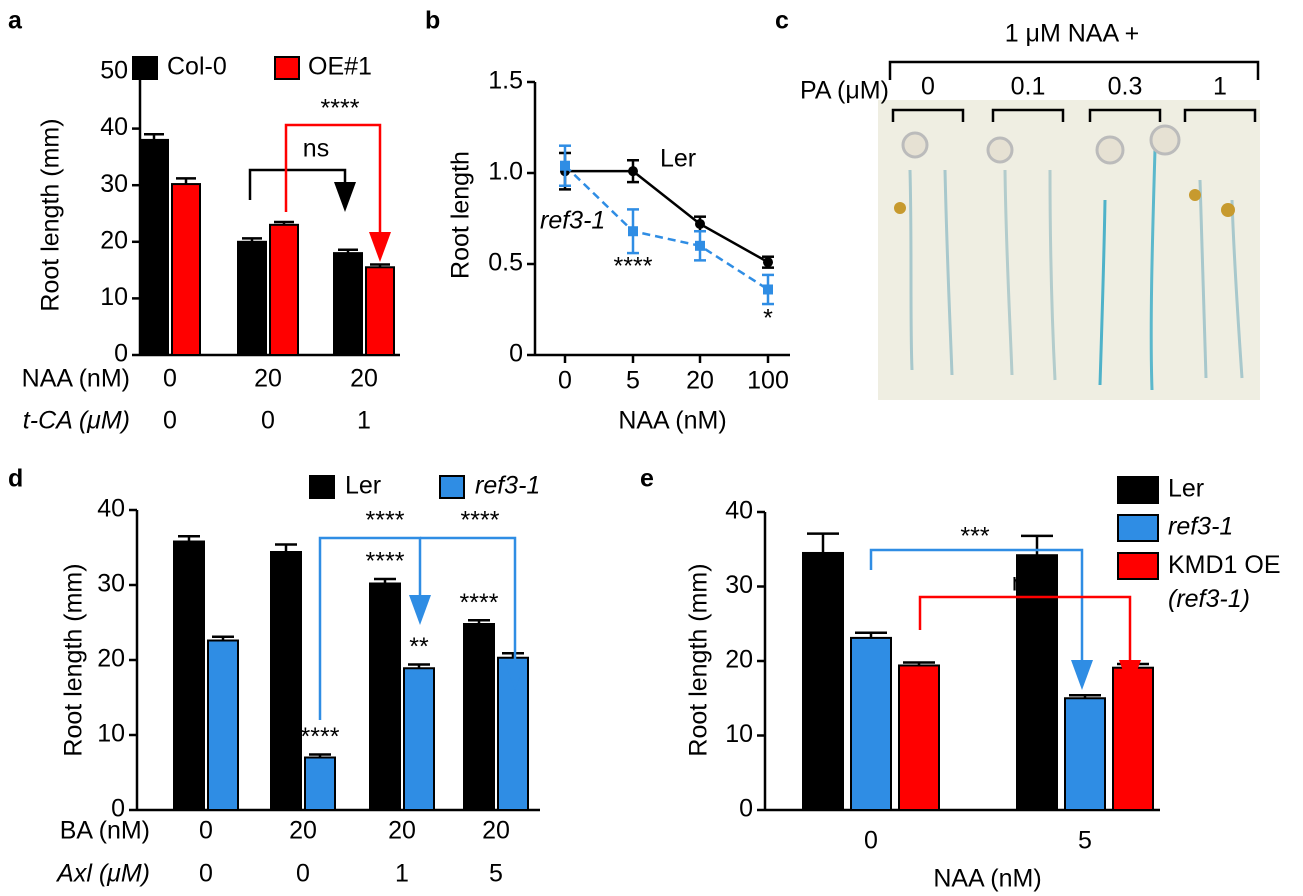 The height and width of the screenshot is (896, 1303). What do you see at coordinates (1224, 582) in the screenshot?
I see `legend-label: KMD1 OE (ref3-1)` at bounding box center [1224, 582].